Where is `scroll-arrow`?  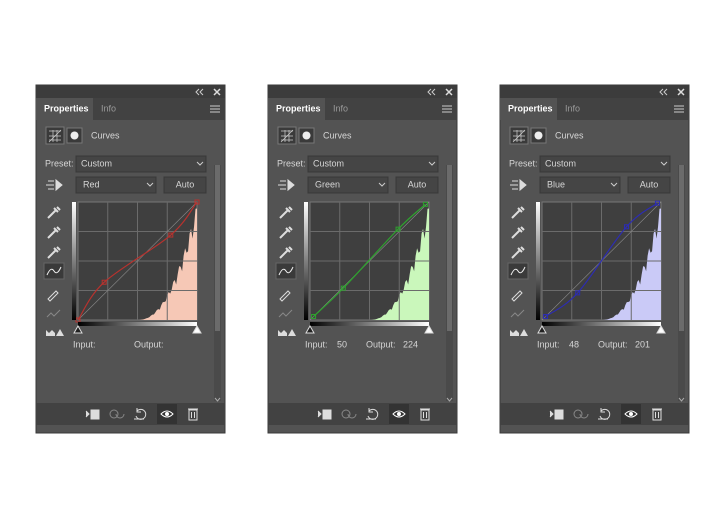 scroll-arrow is located at coordinates (449, 399).